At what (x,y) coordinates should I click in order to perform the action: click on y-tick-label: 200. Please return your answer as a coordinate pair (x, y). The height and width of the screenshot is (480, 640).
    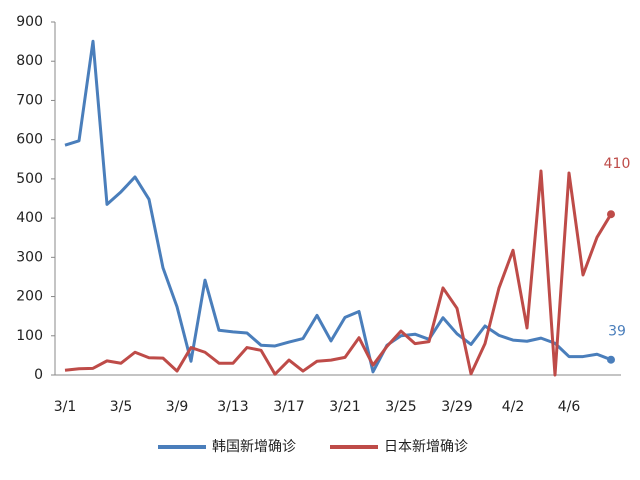
    Looking at the image, I should click on (29, 297).